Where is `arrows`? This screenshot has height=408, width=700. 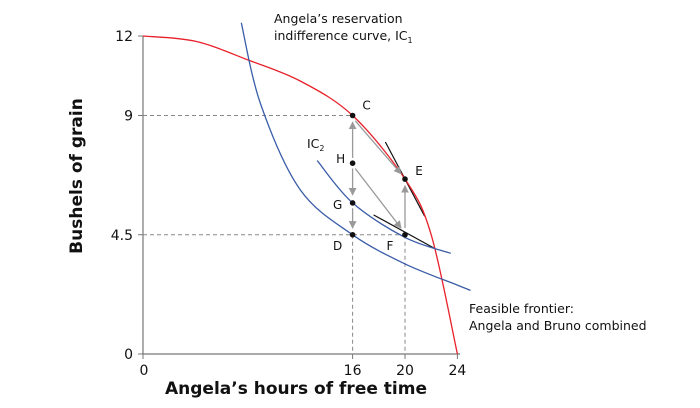
arrows is located at coordinates (378, 174).